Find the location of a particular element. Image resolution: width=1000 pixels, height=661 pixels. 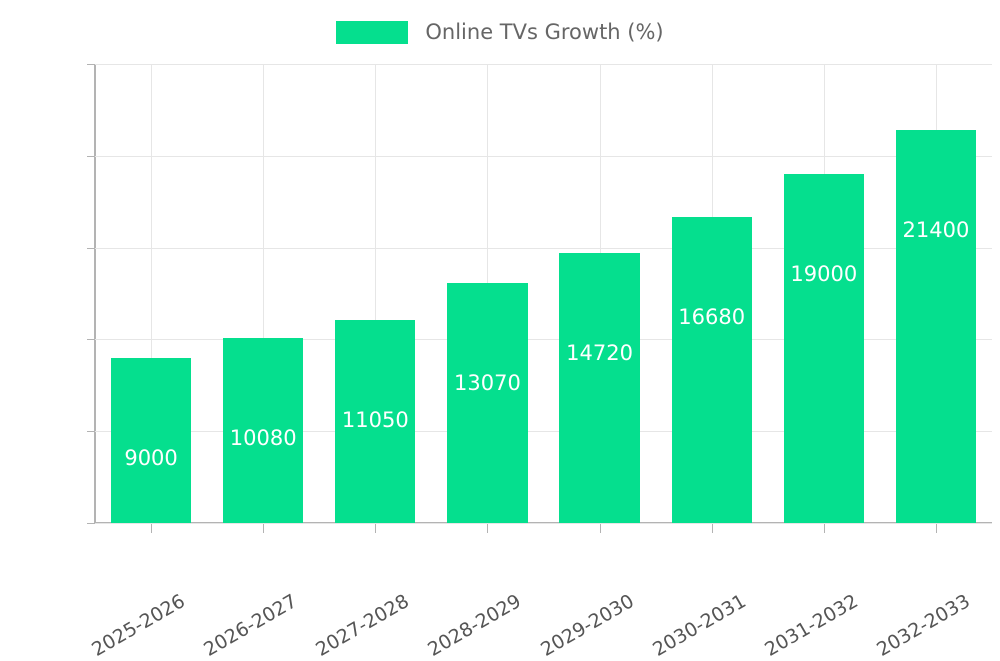

bar-value-label: 21400 is located at coordinates (936, 230).